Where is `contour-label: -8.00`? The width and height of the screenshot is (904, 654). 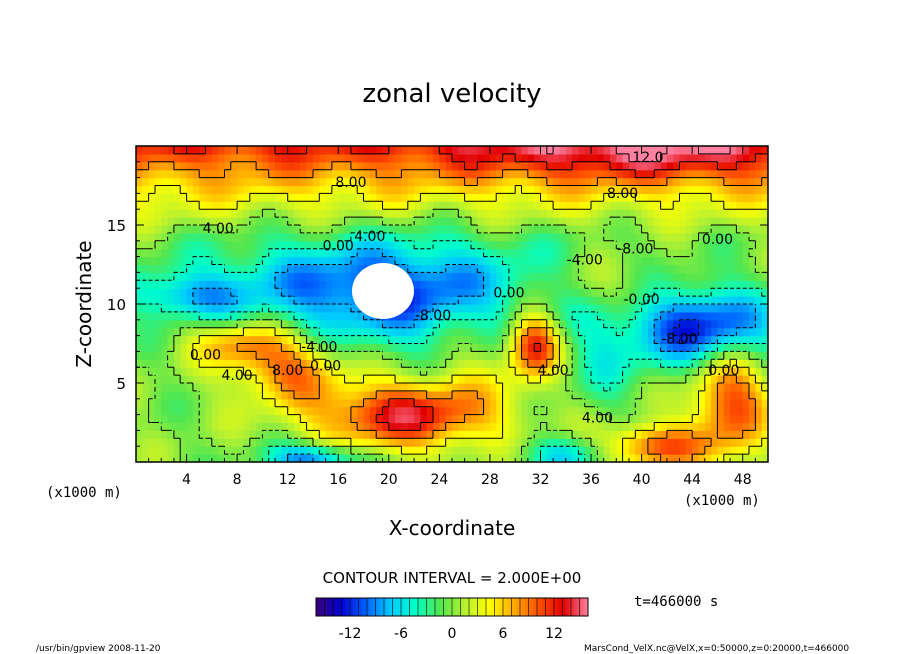 contour-label: -8.00 is located at coordinates (433, 316).